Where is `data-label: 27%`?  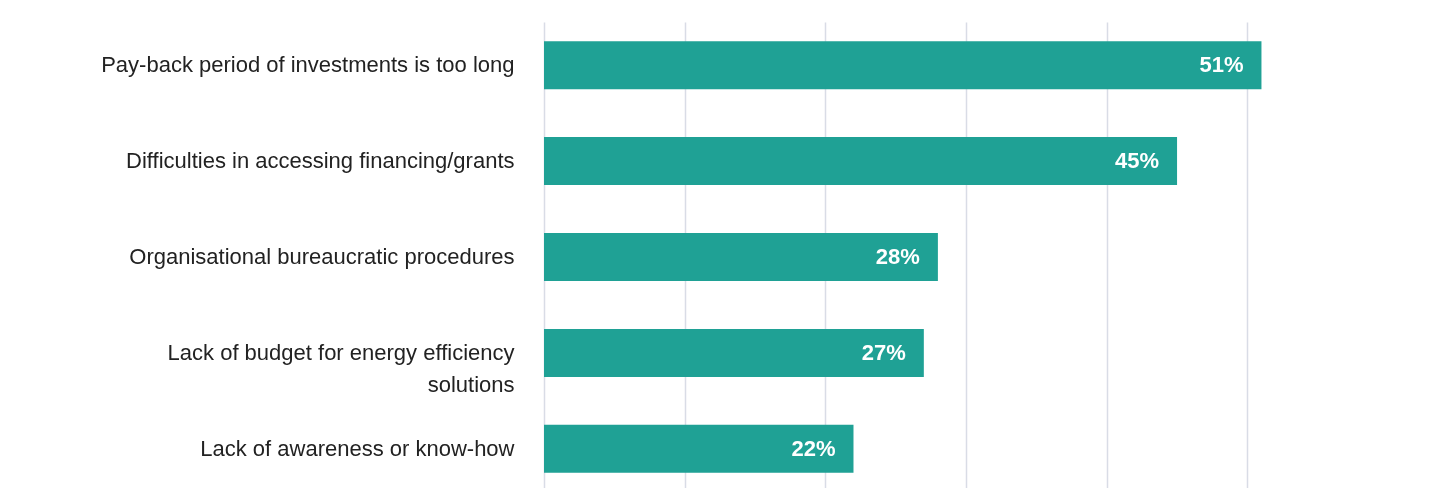 data-label: 27% is located at coordinates (883, 352).